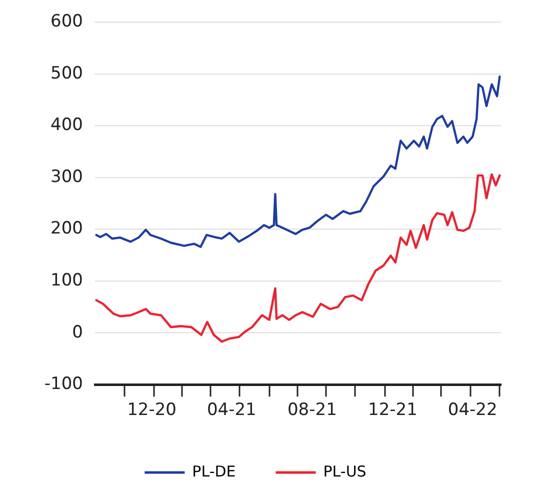 The height and width of the screenshot is (492, 541). Describe the element at coordinates (77, 332) in the screenshot. I see `y-tick-label: 0` at that location.